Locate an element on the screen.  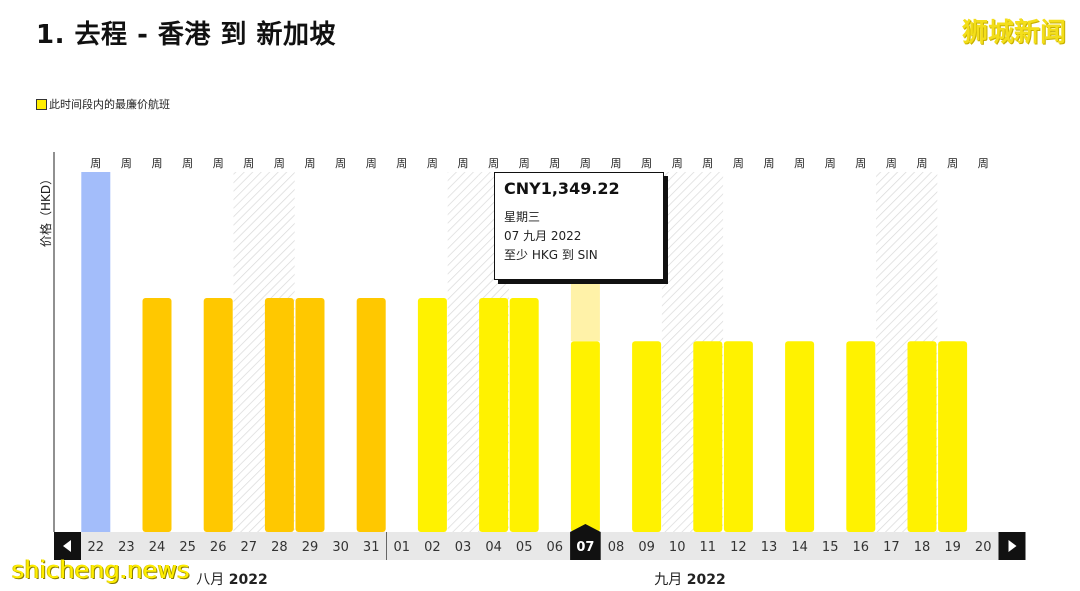
x-tick-label: 24 is located at coordinates (157, 547).